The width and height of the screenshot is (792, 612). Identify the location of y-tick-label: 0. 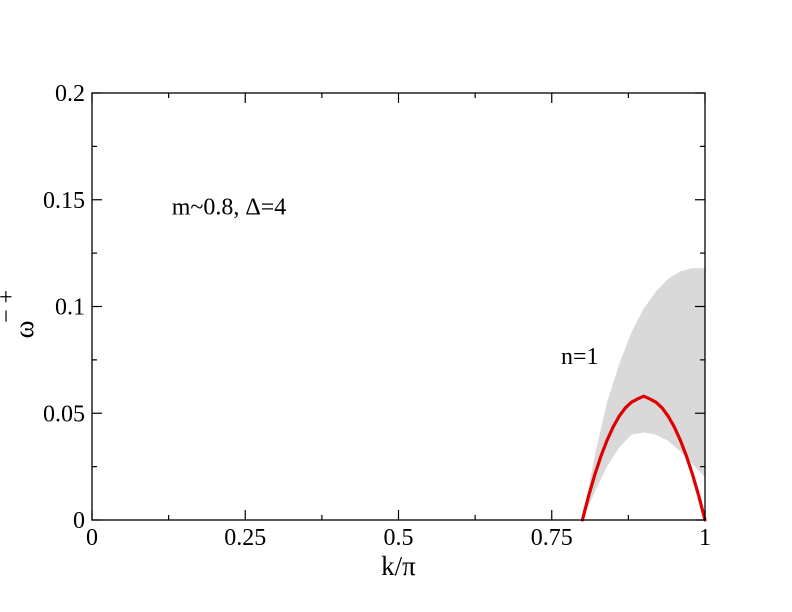
(79, 521).